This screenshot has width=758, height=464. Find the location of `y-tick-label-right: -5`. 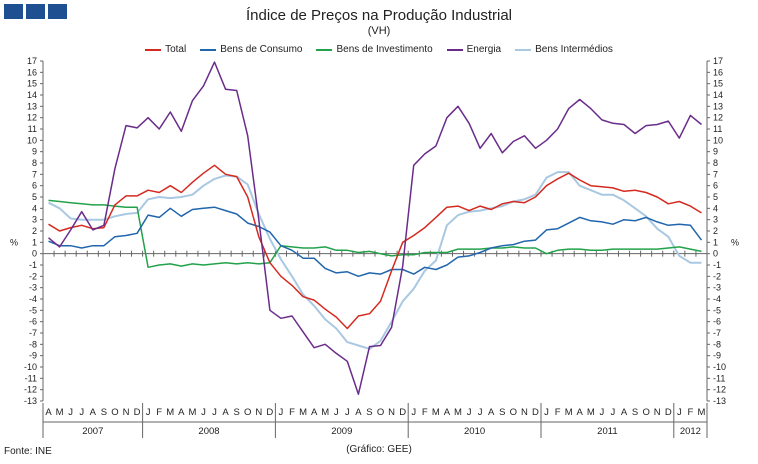

y-tick-label-right: -5 is located at coordinates (717, 310).